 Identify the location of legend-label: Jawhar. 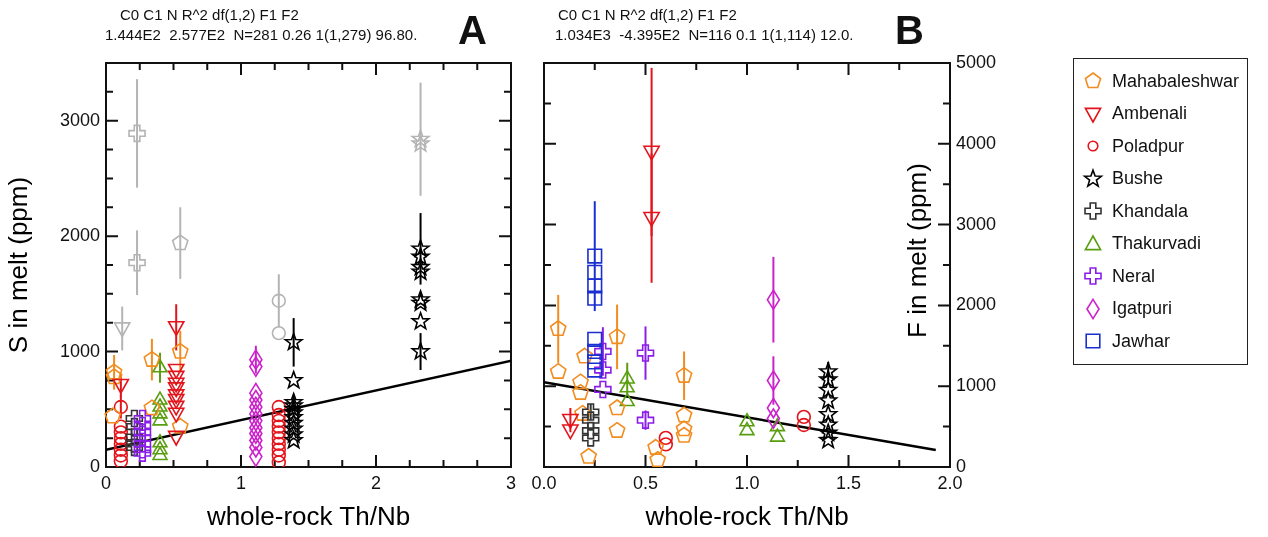
(1141, 341).